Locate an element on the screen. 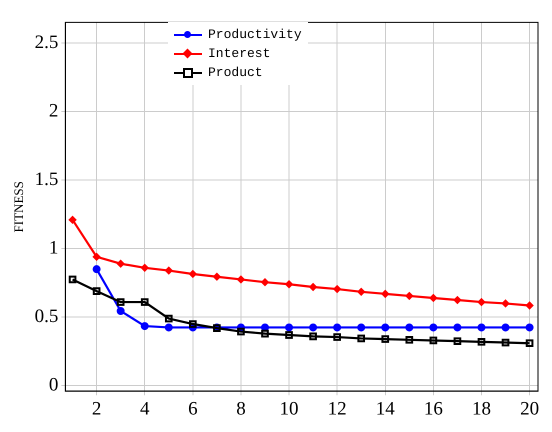 This screenshot has height=432, width=552. x-tick-label: 10 is located at coordinates (289, 409).